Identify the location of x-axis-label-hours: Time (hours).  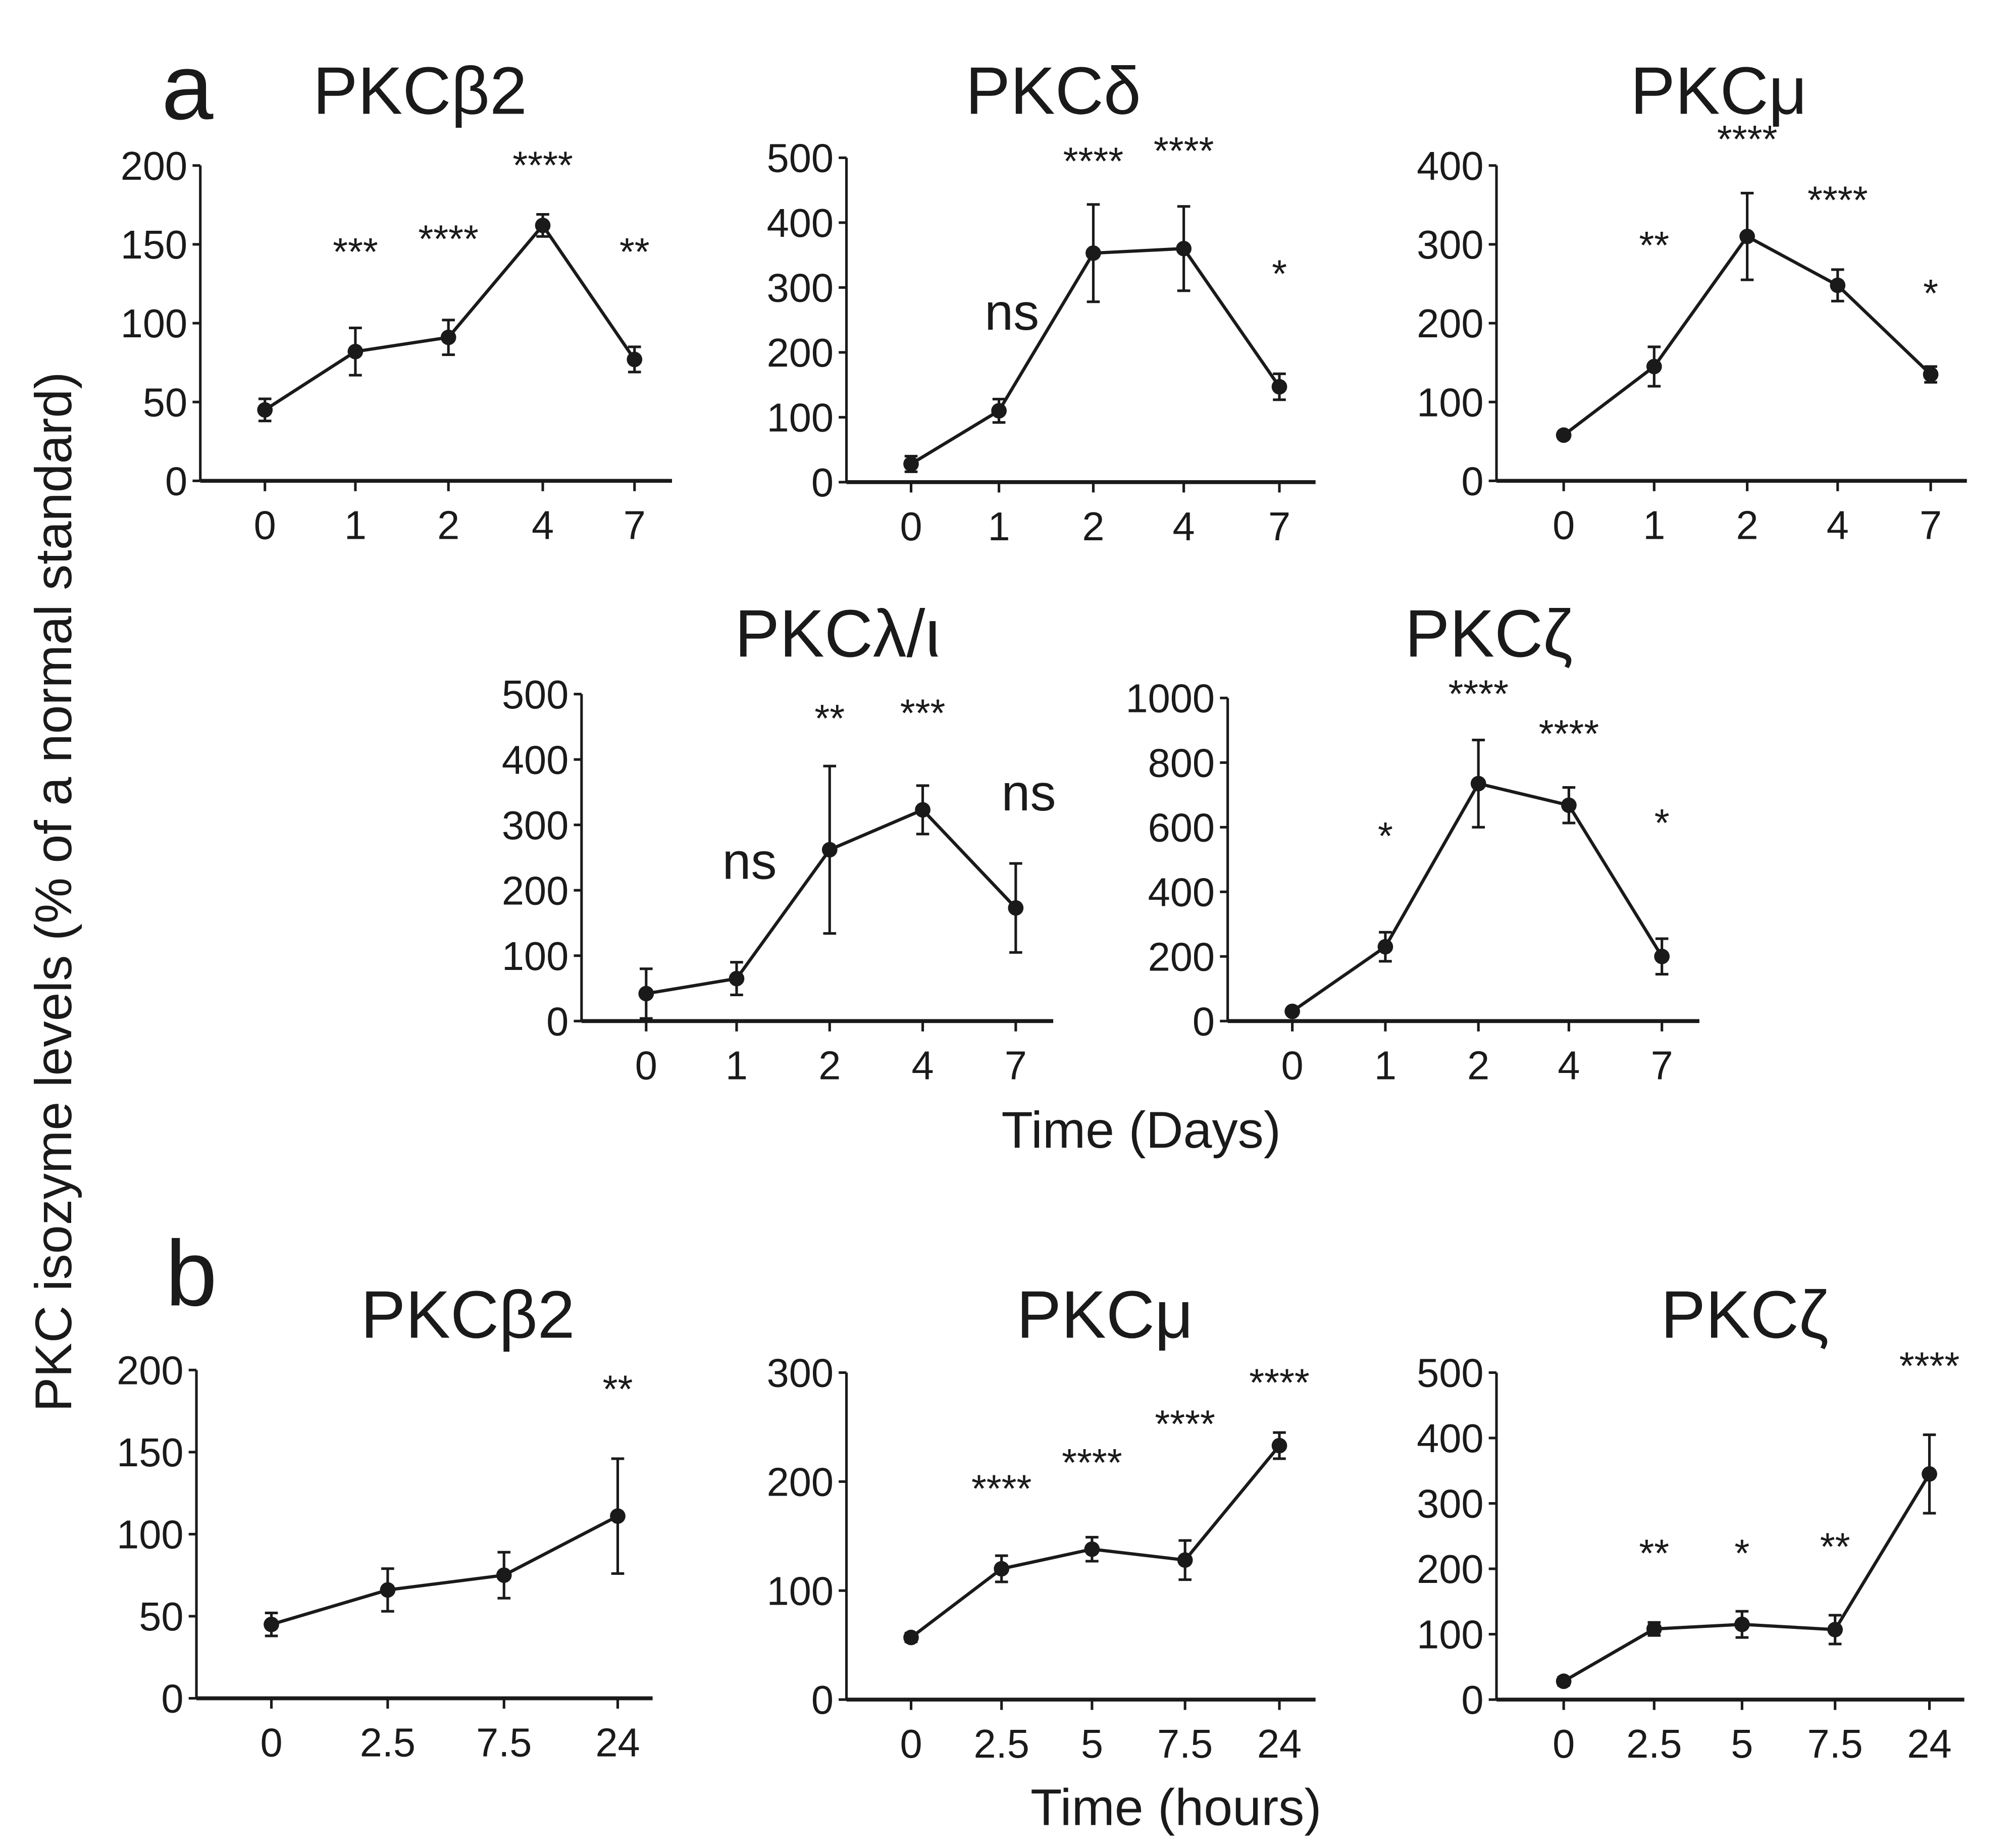
(1176, 1807).